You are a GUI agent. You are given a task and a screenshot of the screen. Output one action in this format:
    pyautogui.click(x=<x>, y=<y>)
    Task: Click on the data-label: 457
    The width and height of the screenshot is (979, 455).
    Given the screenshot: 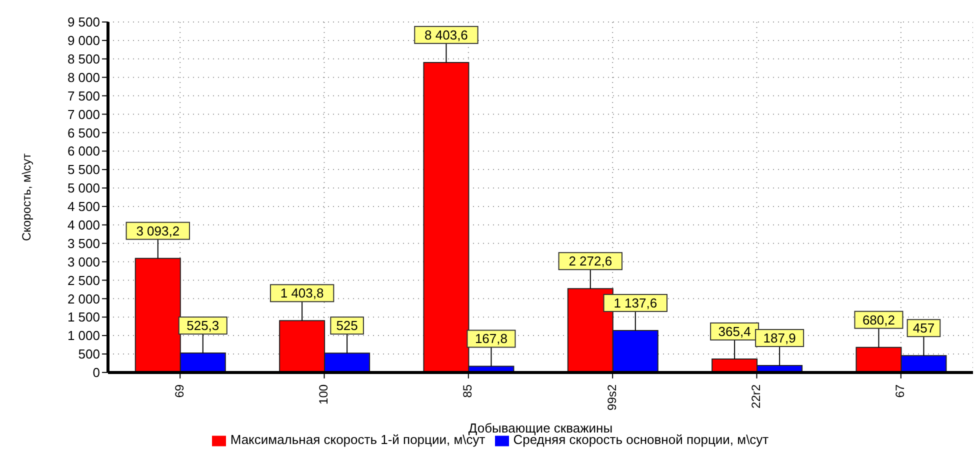 What is the action you would take?
    pyautogui.click(x=923, y=328)
    